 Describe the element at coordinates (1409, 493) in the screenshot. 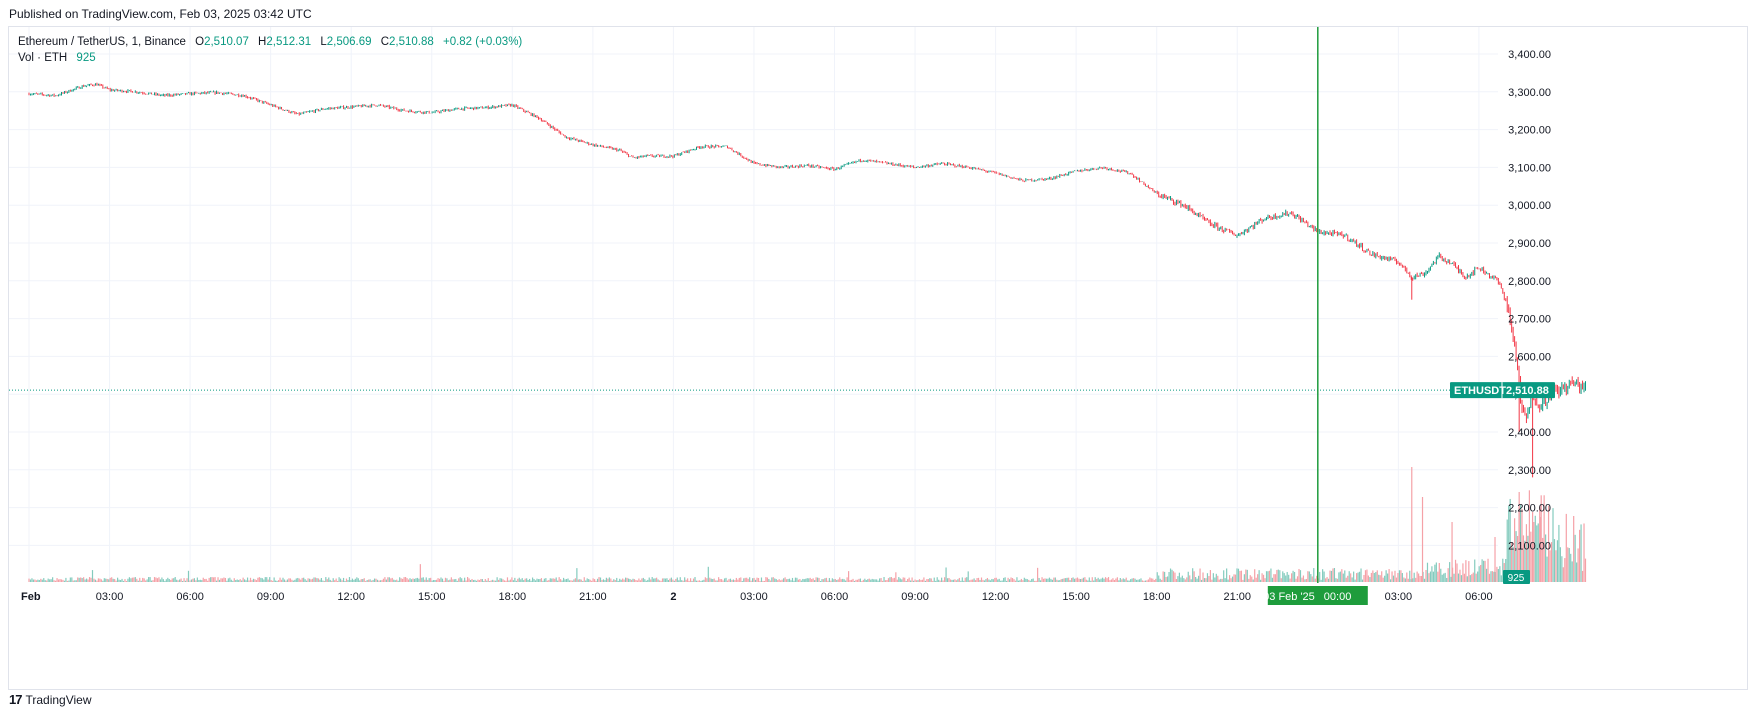

I see `axis-tags: ETHUSDT 2,510.88 925 03 Feb '25 00:00` at that location.